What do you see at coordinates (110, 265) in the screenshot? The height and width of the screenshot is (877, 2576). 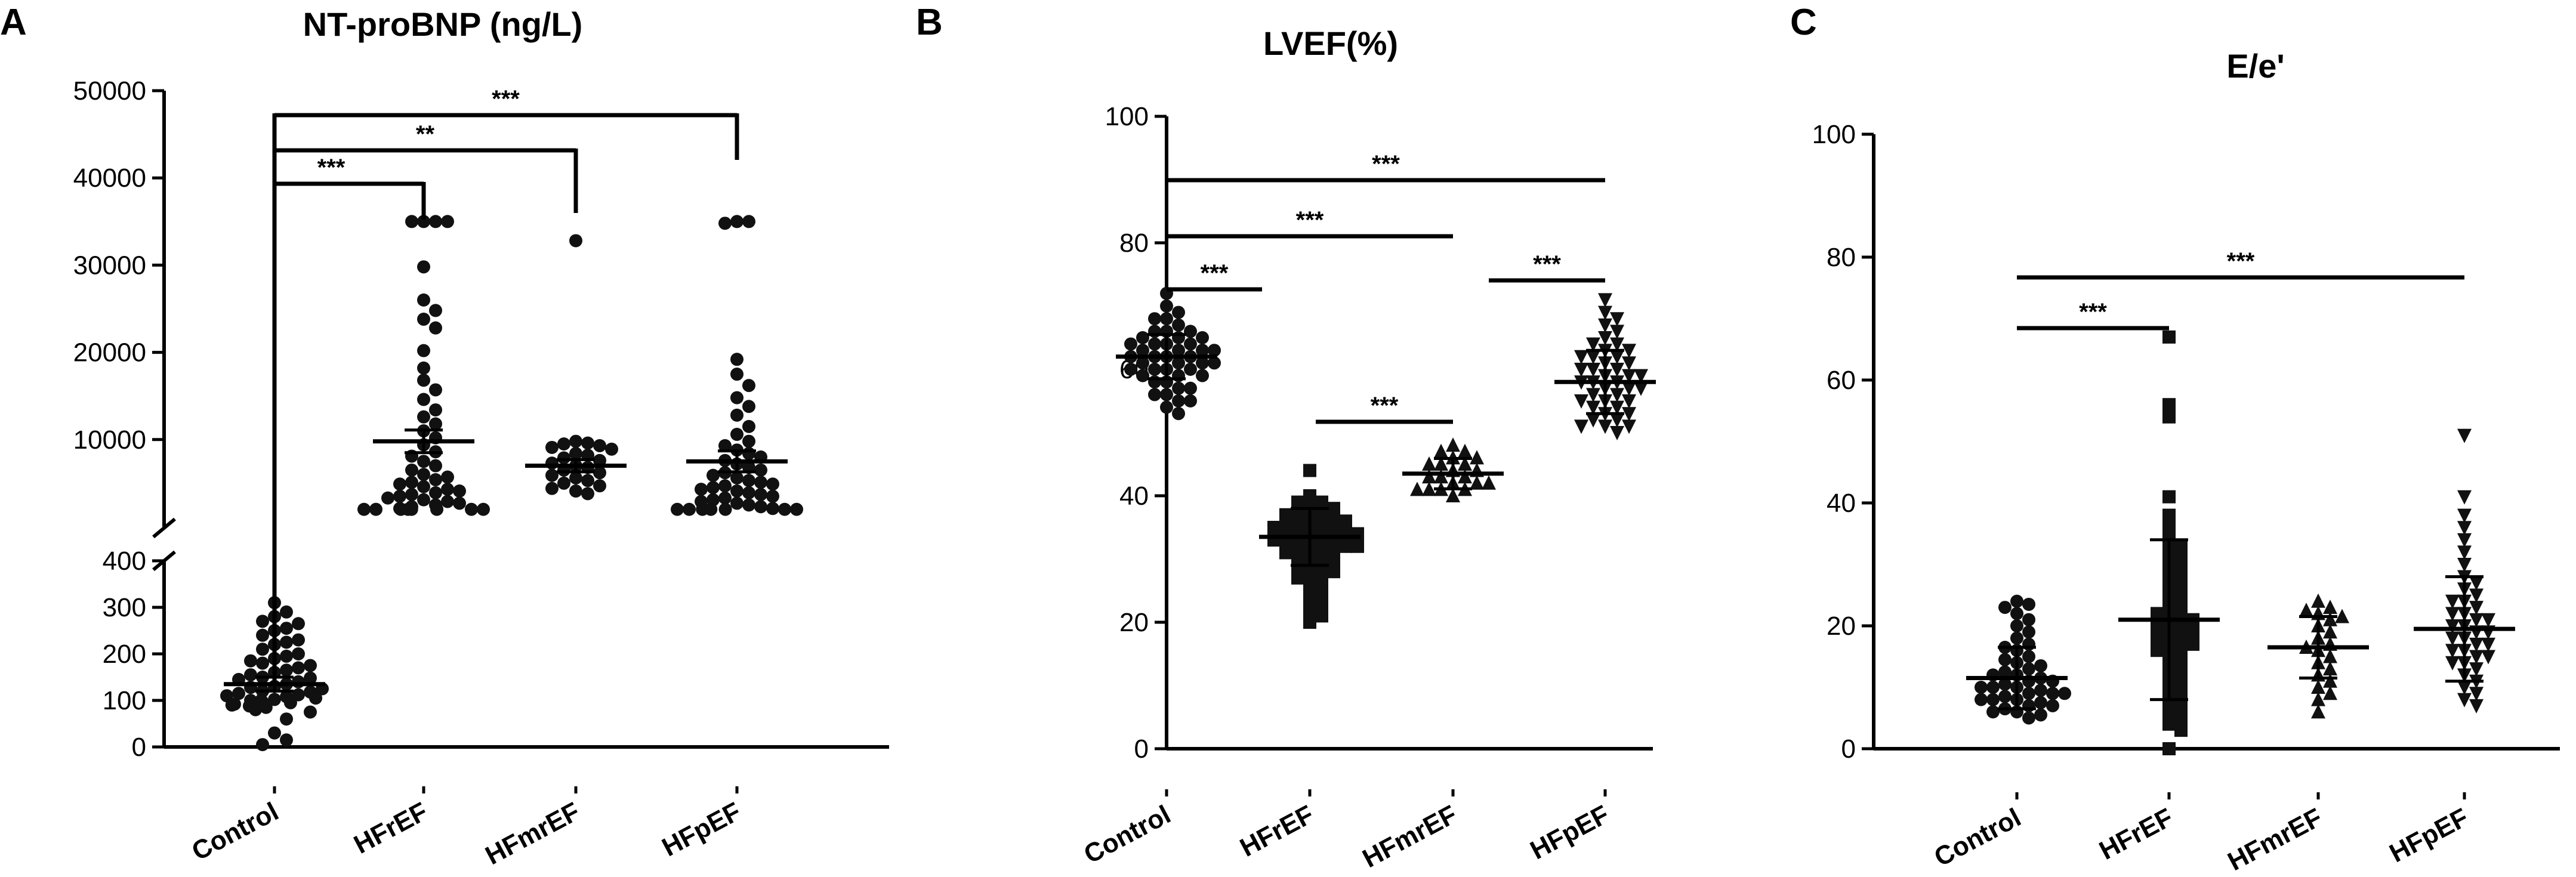 I see `panel-a-y-tick-label-30000: 30000` at bounding box center [110, 265].